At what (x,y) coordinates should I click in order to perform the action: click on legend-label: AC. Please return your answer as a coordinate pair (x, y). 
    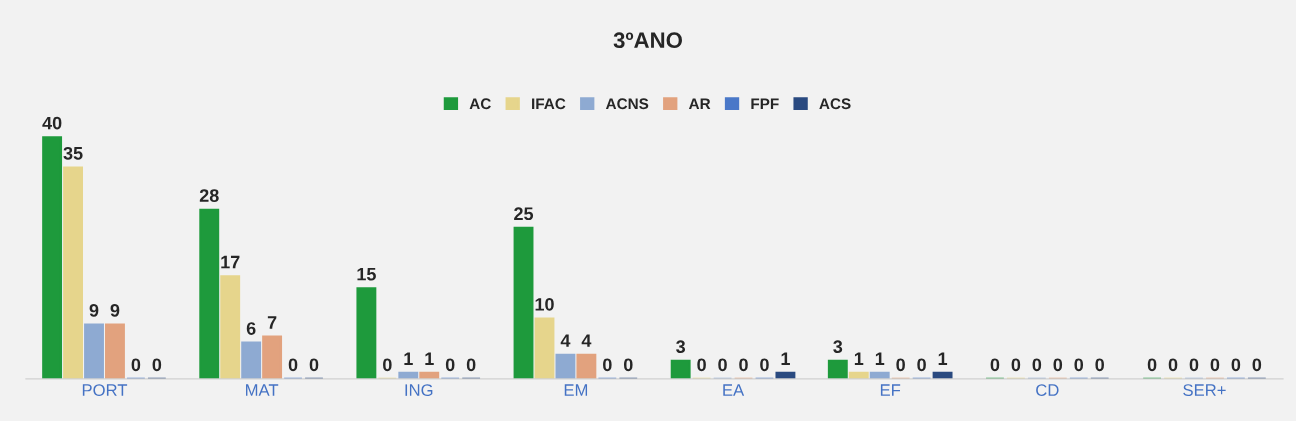
    Looking at the image, I should click on (480, 104).